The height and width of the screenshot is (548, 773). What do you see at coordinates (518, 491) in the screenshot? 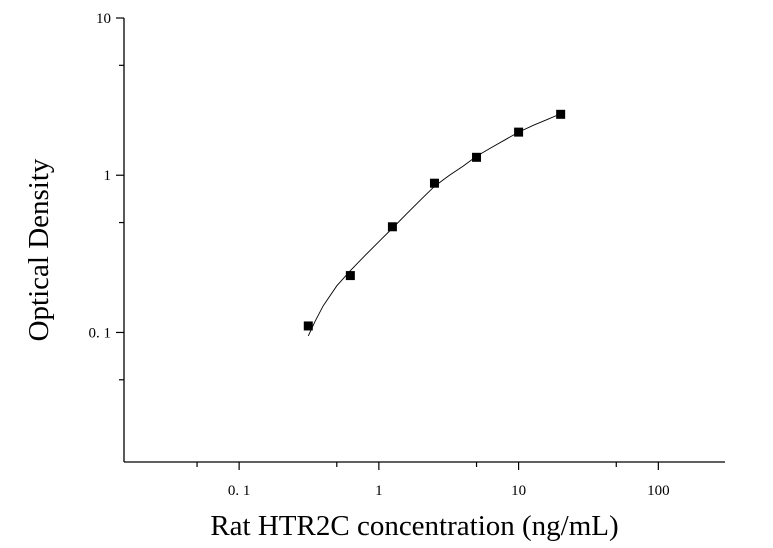
I see `x-tick-label: 10` at bounding box center [518, 491].